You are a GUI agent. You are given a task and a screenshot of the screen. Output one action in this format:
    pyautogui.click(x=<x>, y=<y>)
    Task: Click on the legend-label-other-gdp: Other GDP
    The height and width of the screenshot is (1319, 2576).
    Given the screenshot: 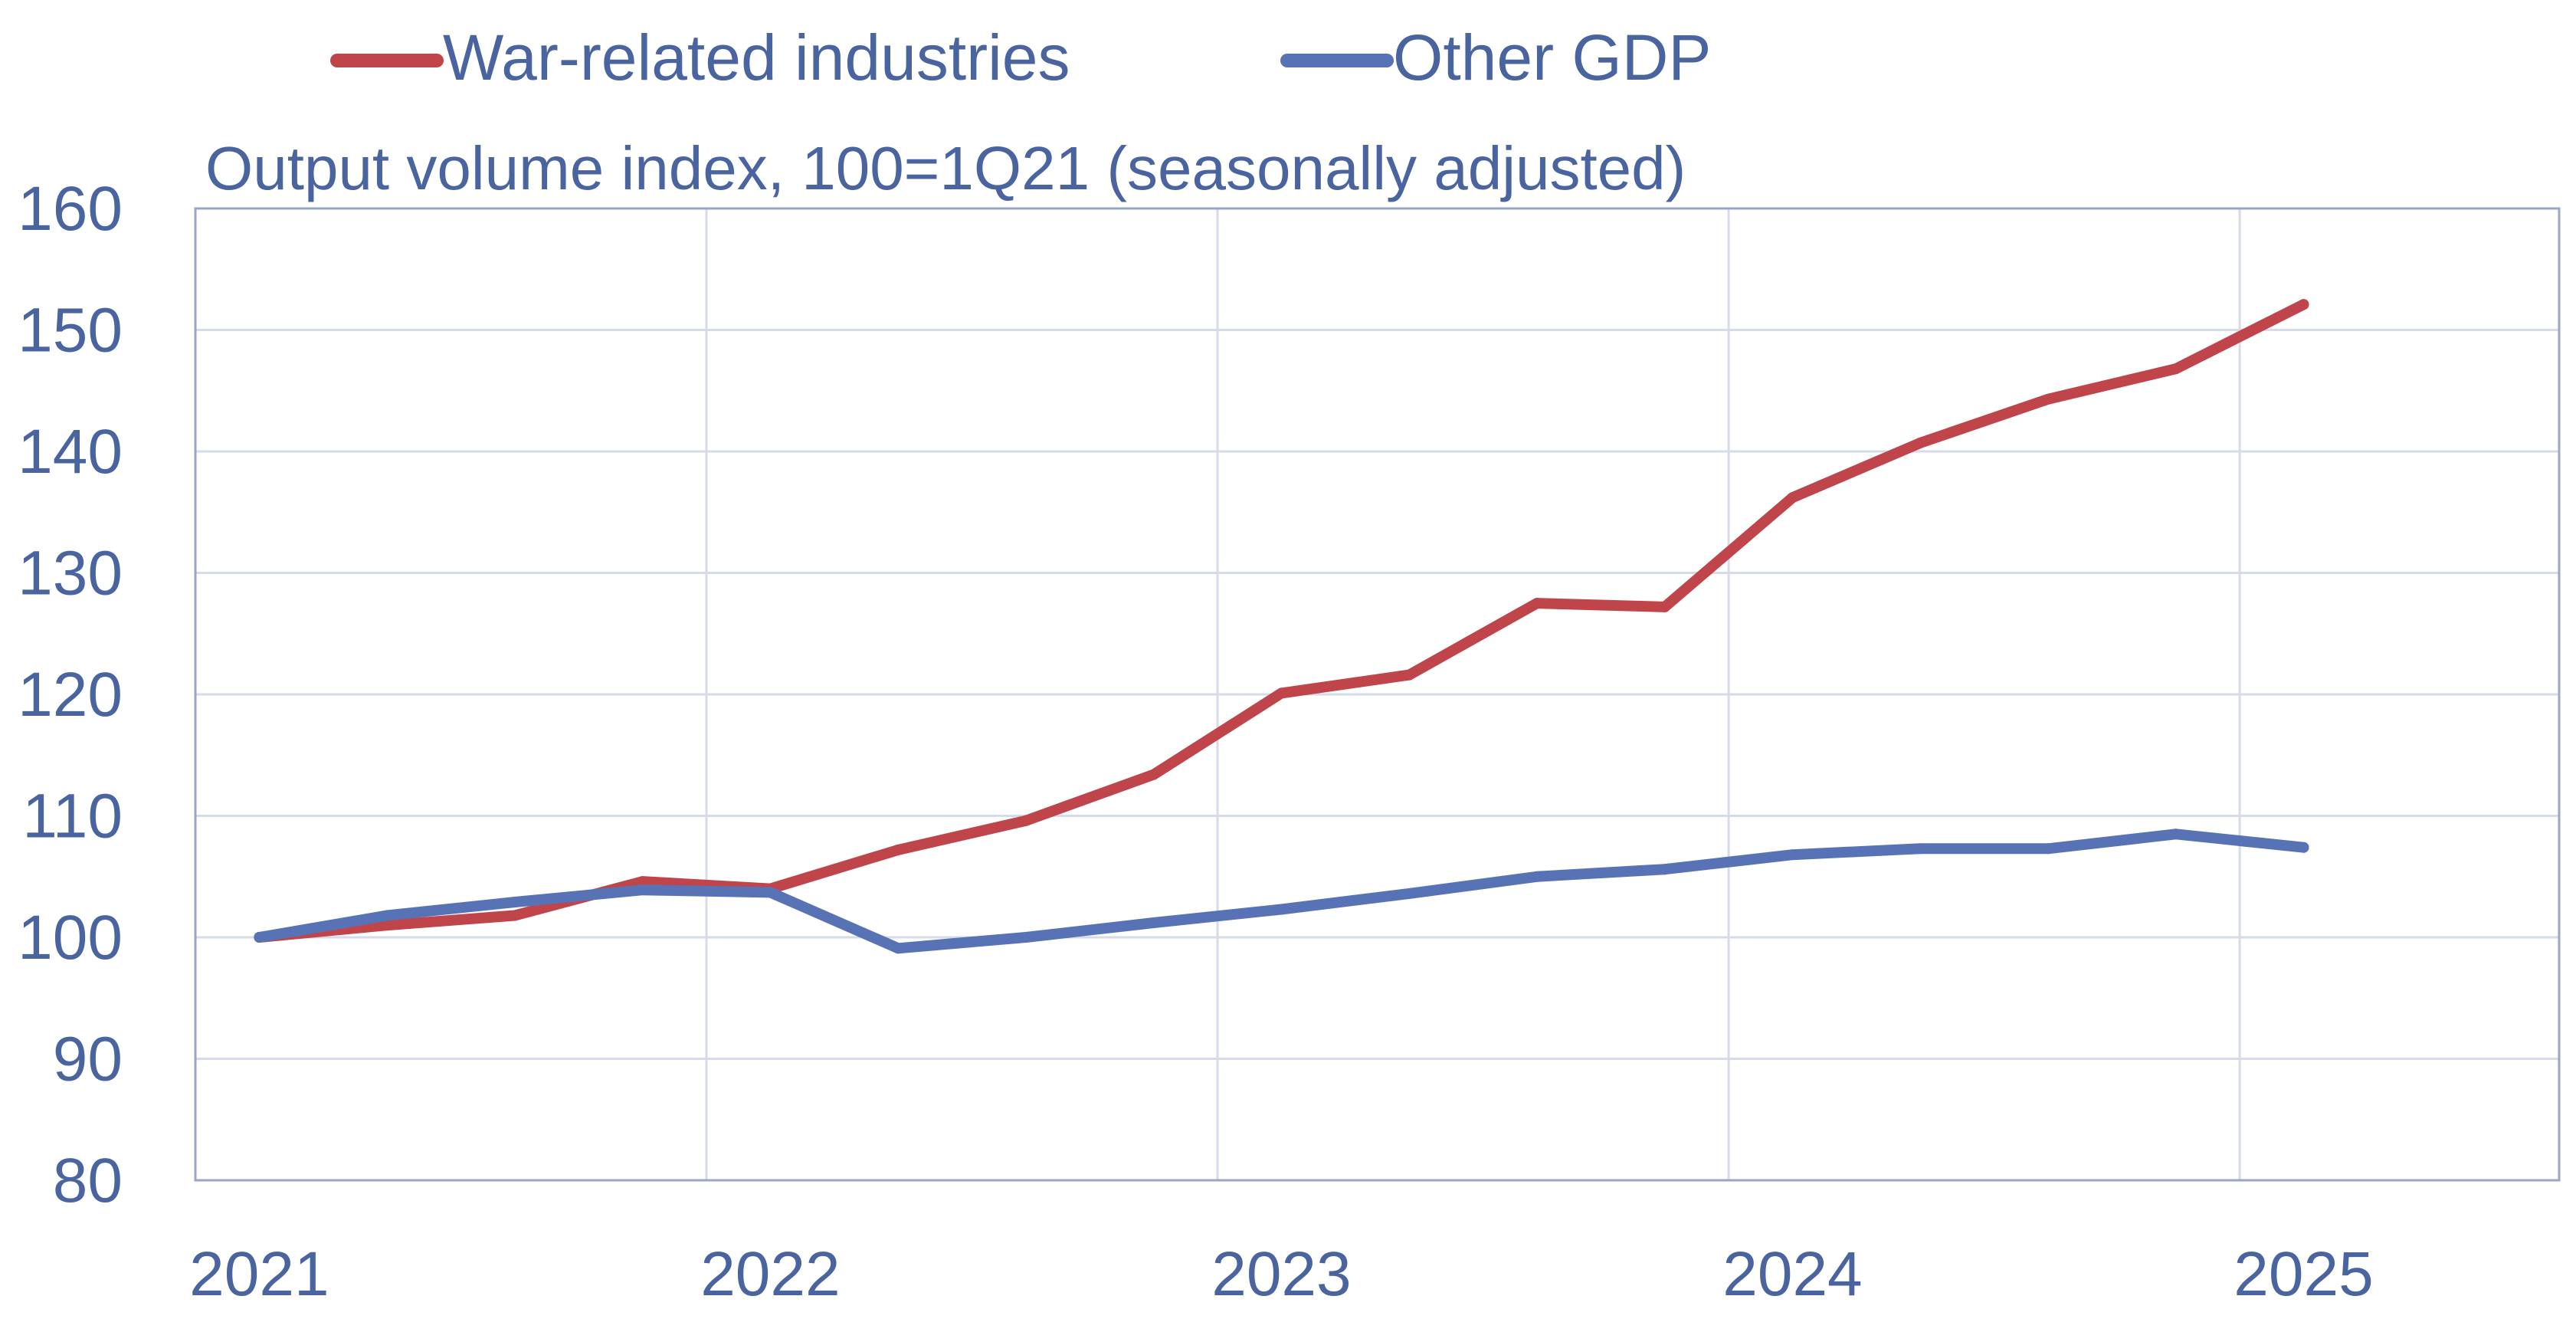 What is the action you would take?
    pyautogui.click(x=1552, y=57)
    